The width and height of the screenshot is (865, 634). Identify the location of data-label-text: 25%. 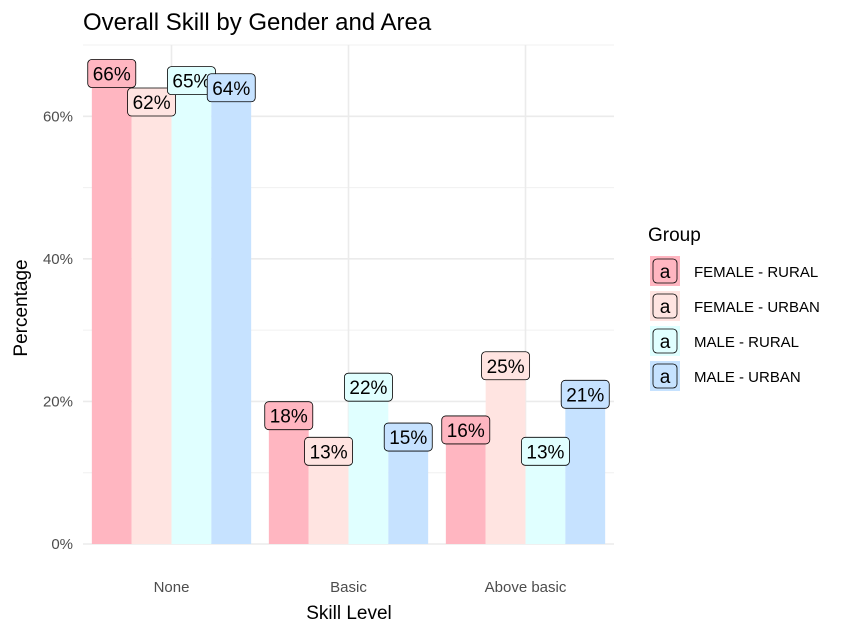
(506, 367).